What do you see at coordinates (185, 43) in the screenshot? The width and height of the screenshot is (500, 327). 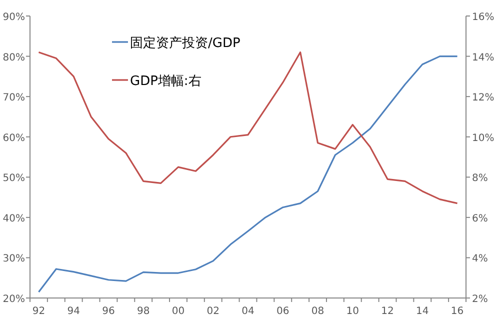 I see `legend-label: 固定资产投资/GDP` at bounding box center [185, 43].